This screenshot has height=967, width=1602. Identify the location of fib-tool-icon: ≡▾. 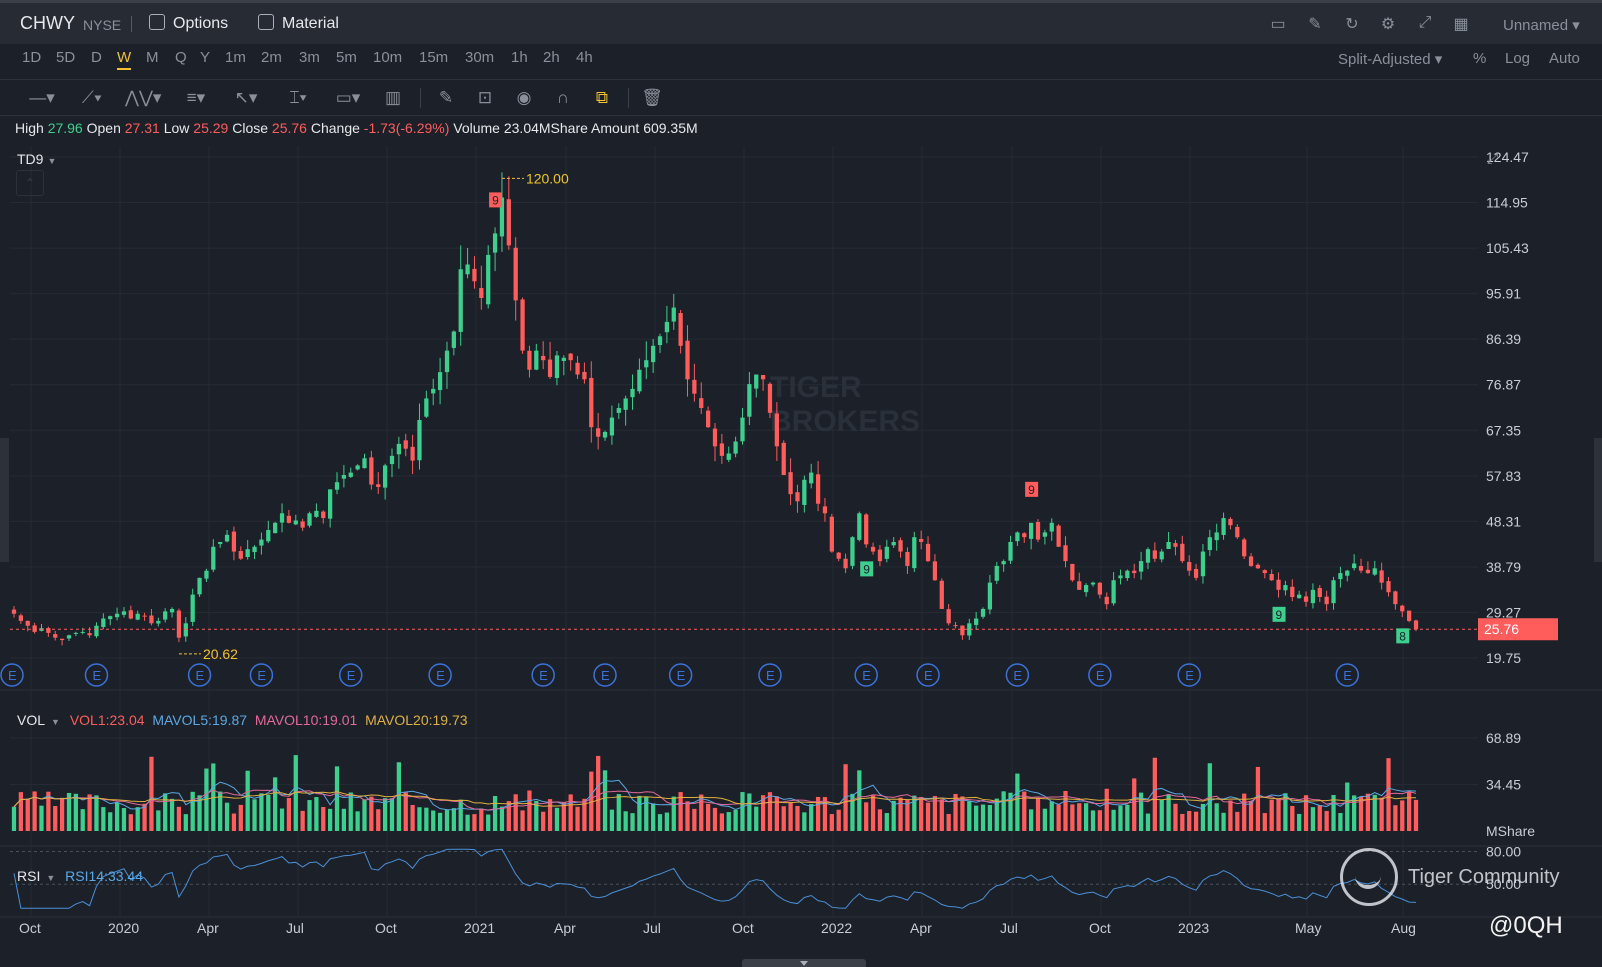
(196, 97).